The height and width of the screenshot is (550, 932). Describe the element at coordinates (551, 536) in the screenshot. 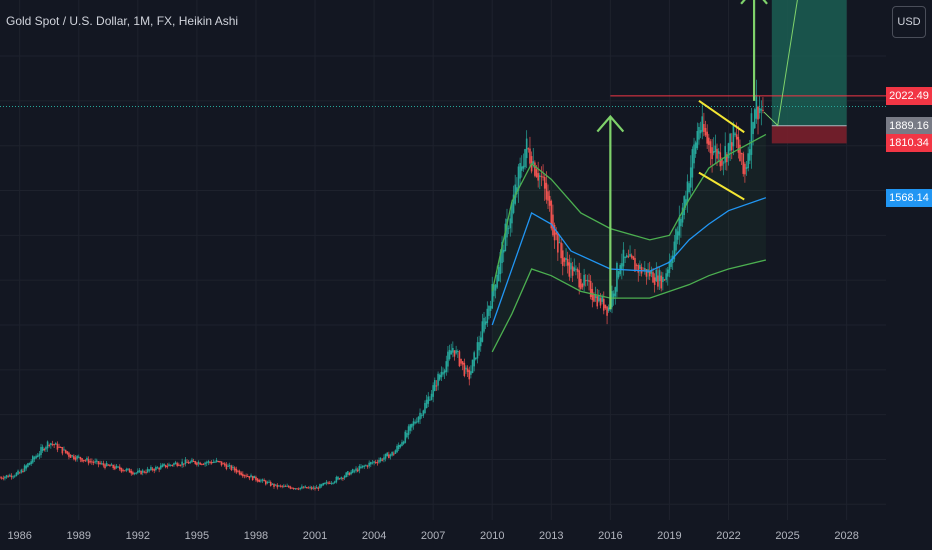

I see `x-tick-label: 2013` at that location.